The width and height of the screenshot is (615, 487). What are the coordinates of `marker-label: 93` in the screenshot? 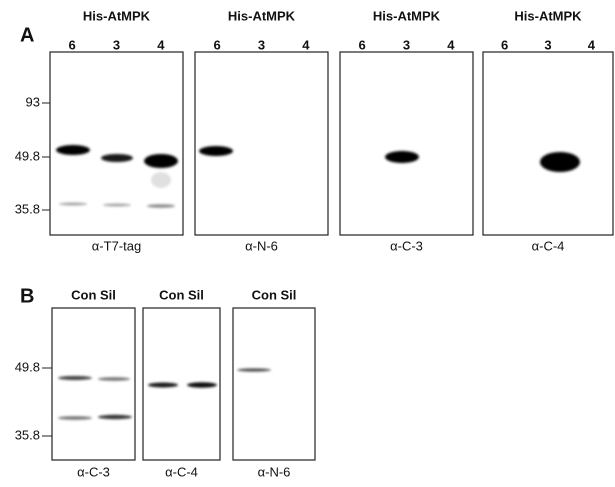 It's located at (33, 101).